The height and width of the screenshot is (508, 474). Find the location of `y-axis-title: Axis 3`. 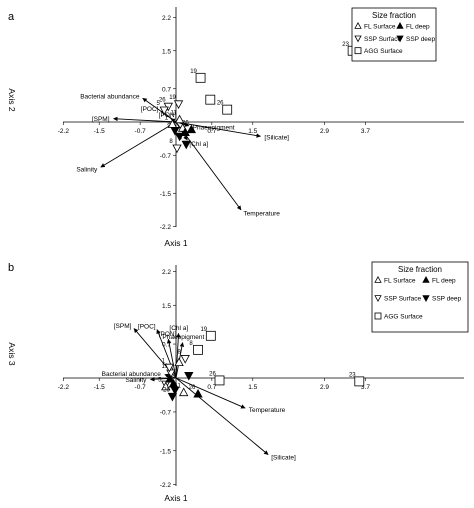

y-axis-title: Axis 3 is located at coordinates (12, 353).